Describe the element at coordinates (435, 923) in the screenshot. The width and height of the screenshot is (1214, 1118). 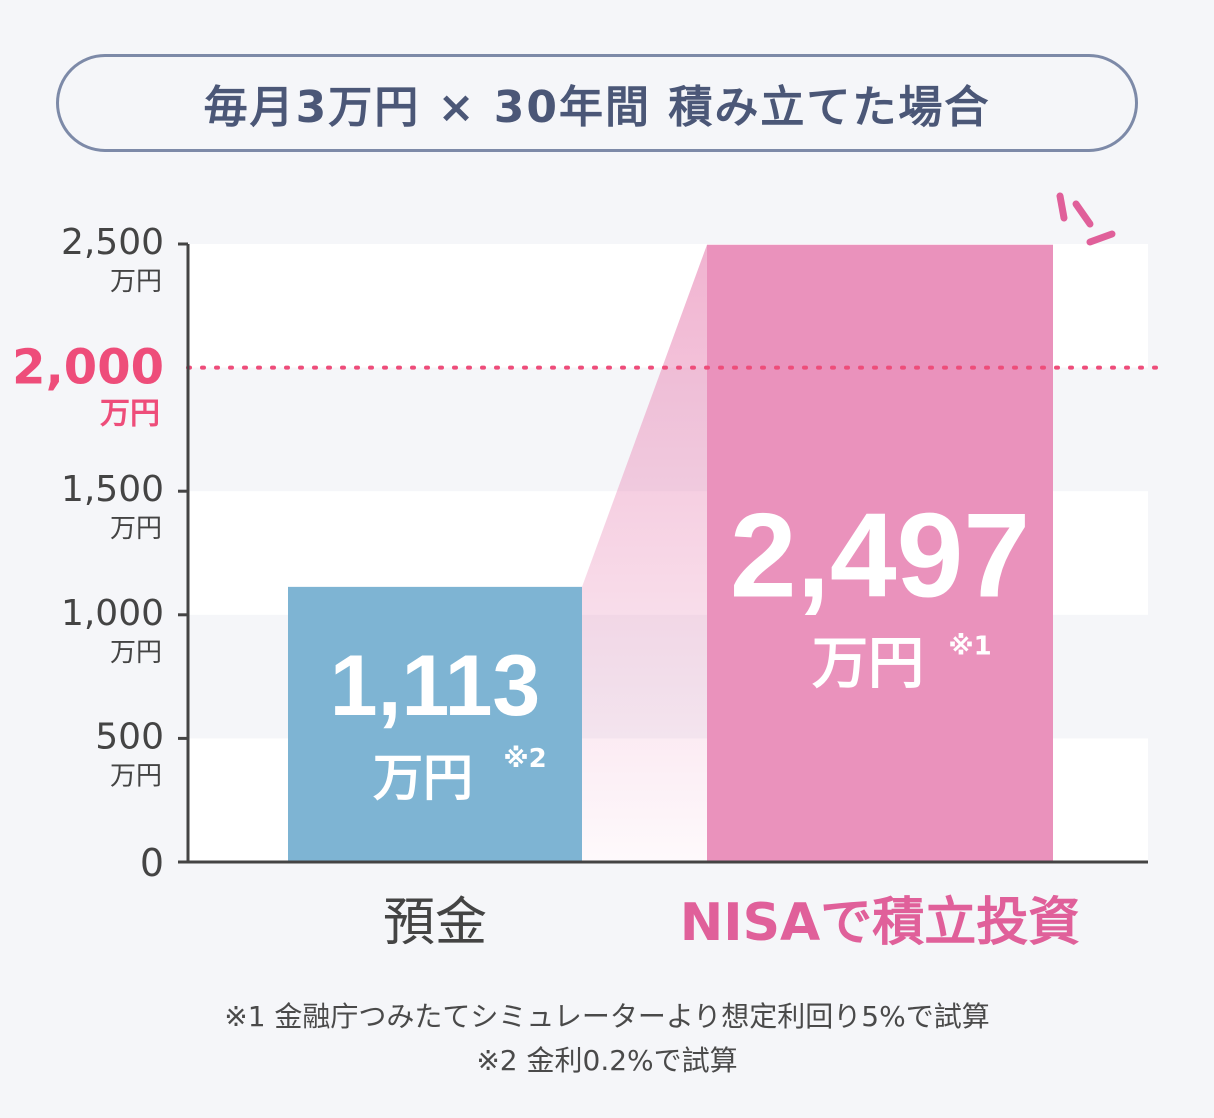
I see `category-label-deposit: 預金` at that location.